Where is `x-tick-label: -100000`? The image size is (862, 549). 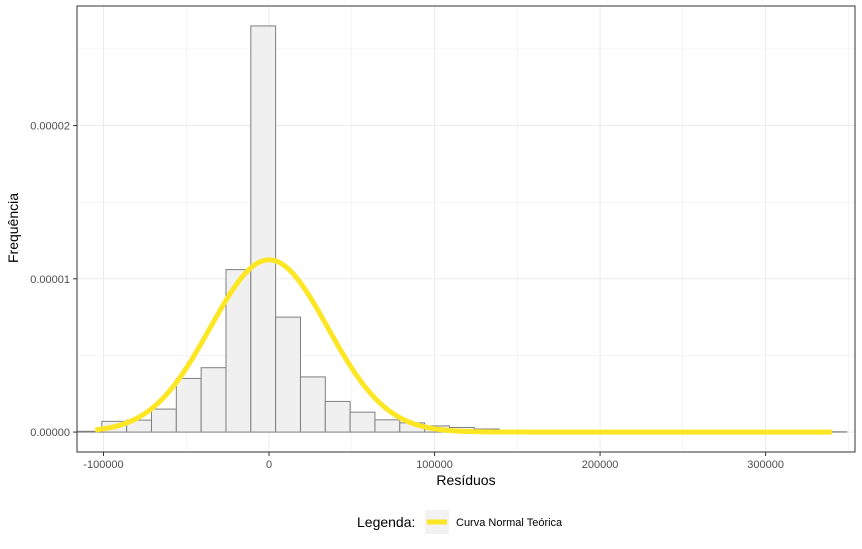
x-tick-label: -100000 is located at coordinates (103, 465).